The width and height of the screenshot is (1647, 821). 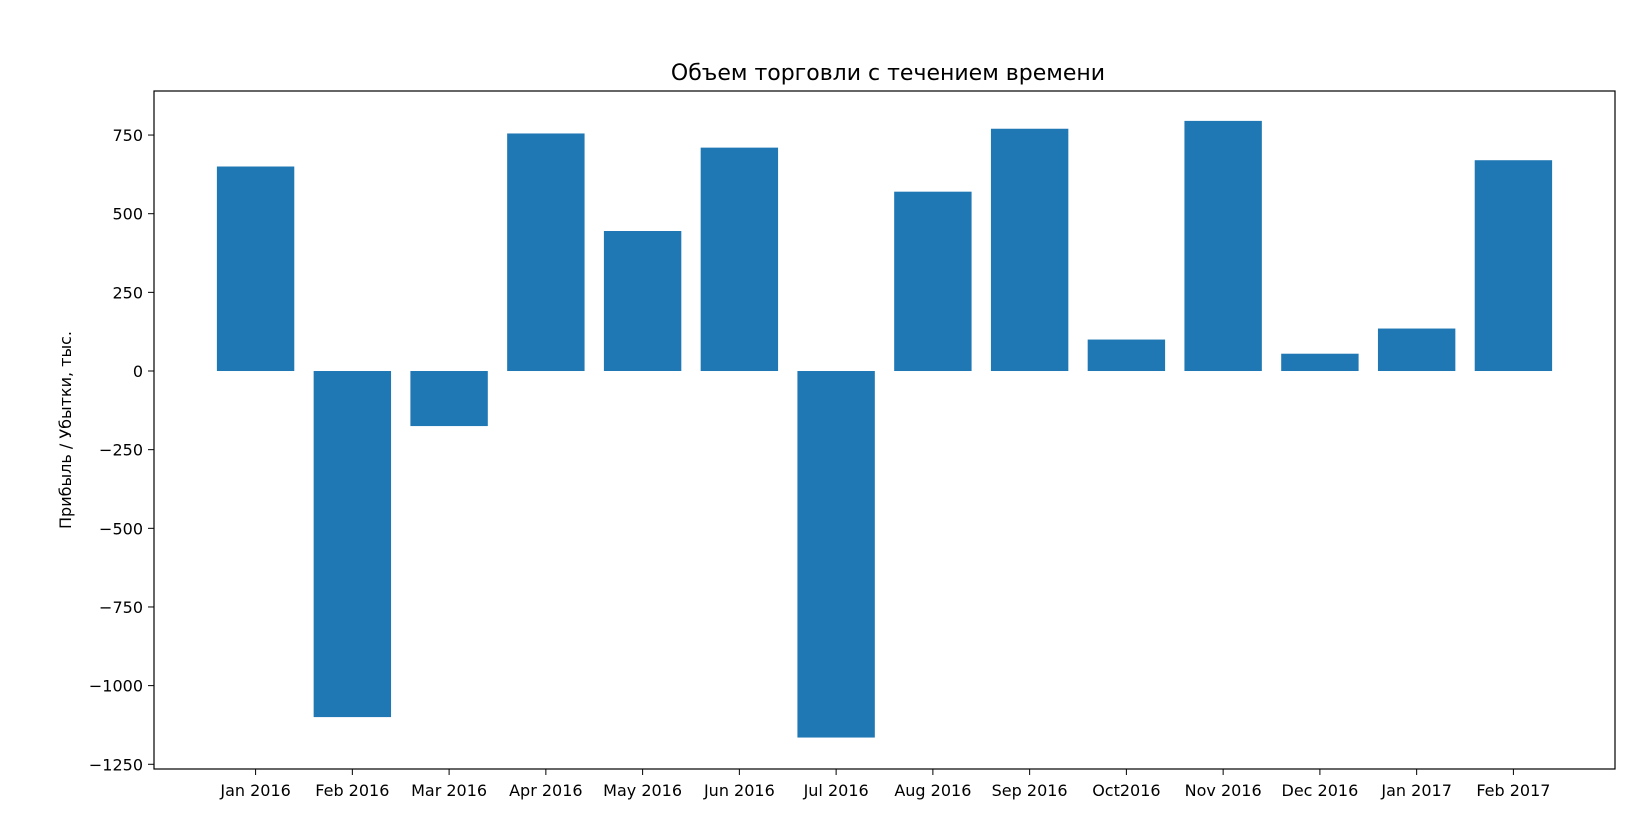 What do you see at coordinates (739, 790) in the screenshot?
I see `x-tick-label: Jun 2016` at bounding box center [739, 790].